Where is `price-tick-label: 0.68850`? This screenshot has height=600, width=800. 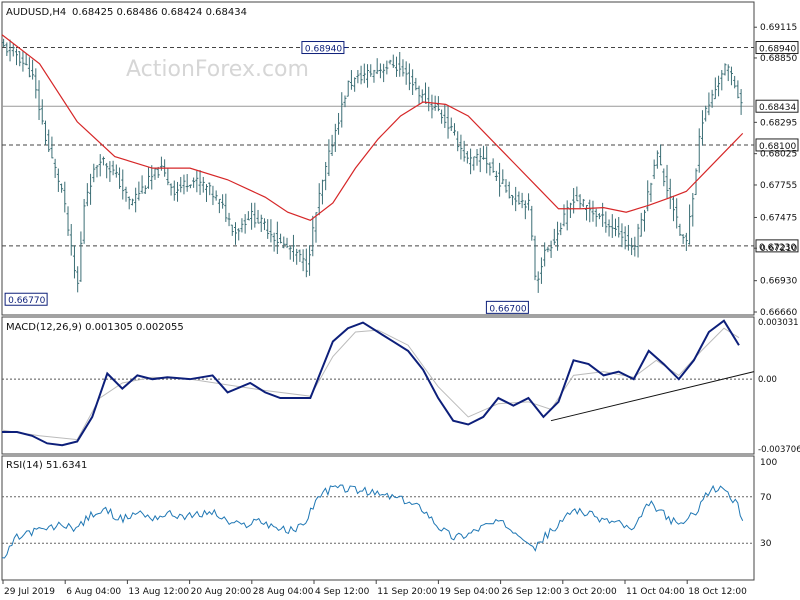 price-tick-label: 0.68850 is located at coordinates (778, 59).